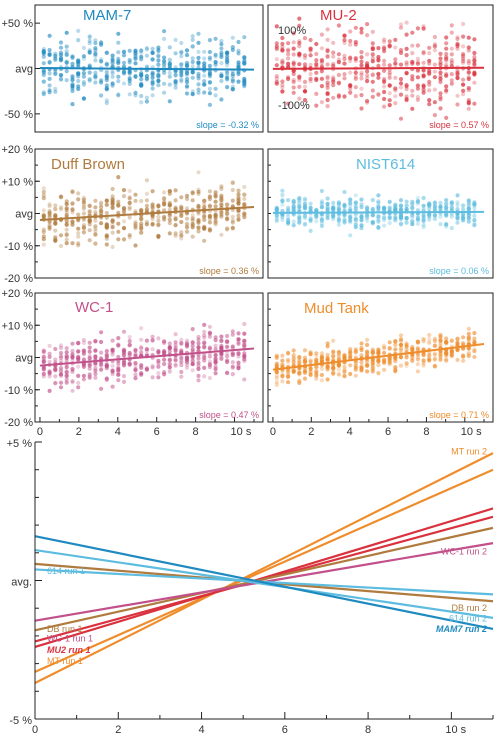 This screenshot has height=740, width=500. What do you see at coordinates (20, 721) in the screenshot?
I see `y-tick-label: -5 %` at bounding box center [20, 721].